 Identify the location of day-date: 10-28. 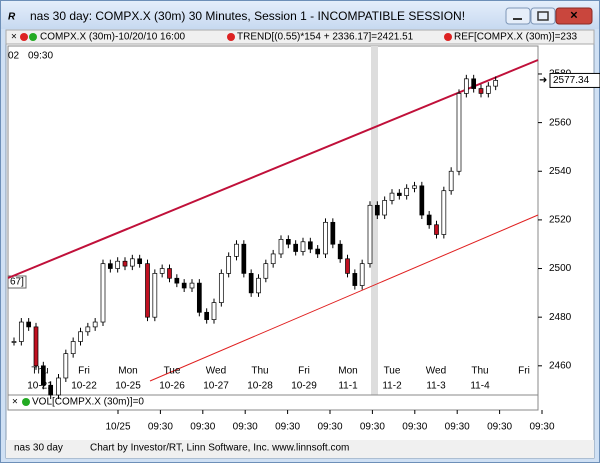
(260, 386).